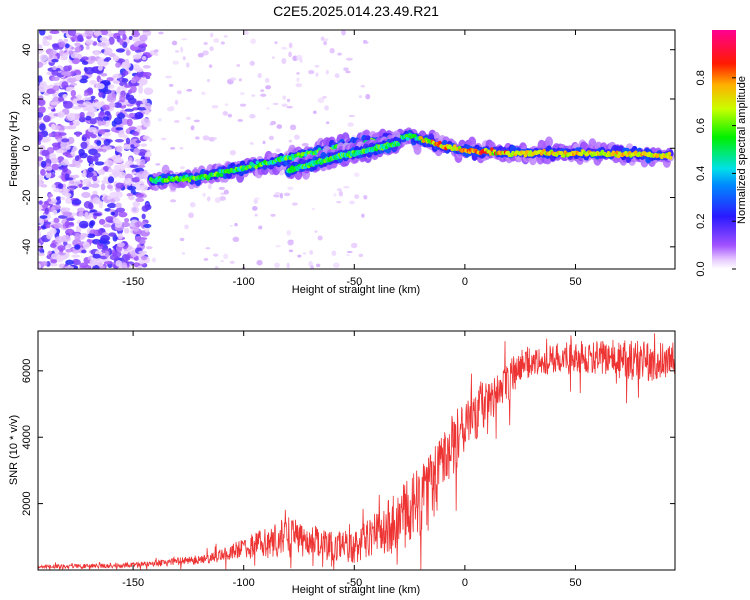 This screenshot has height=600, width=750. Describe the element at coordinates (701, 77) in the screenshot. I see `colorbar-tick-label: 0.8` at that location.